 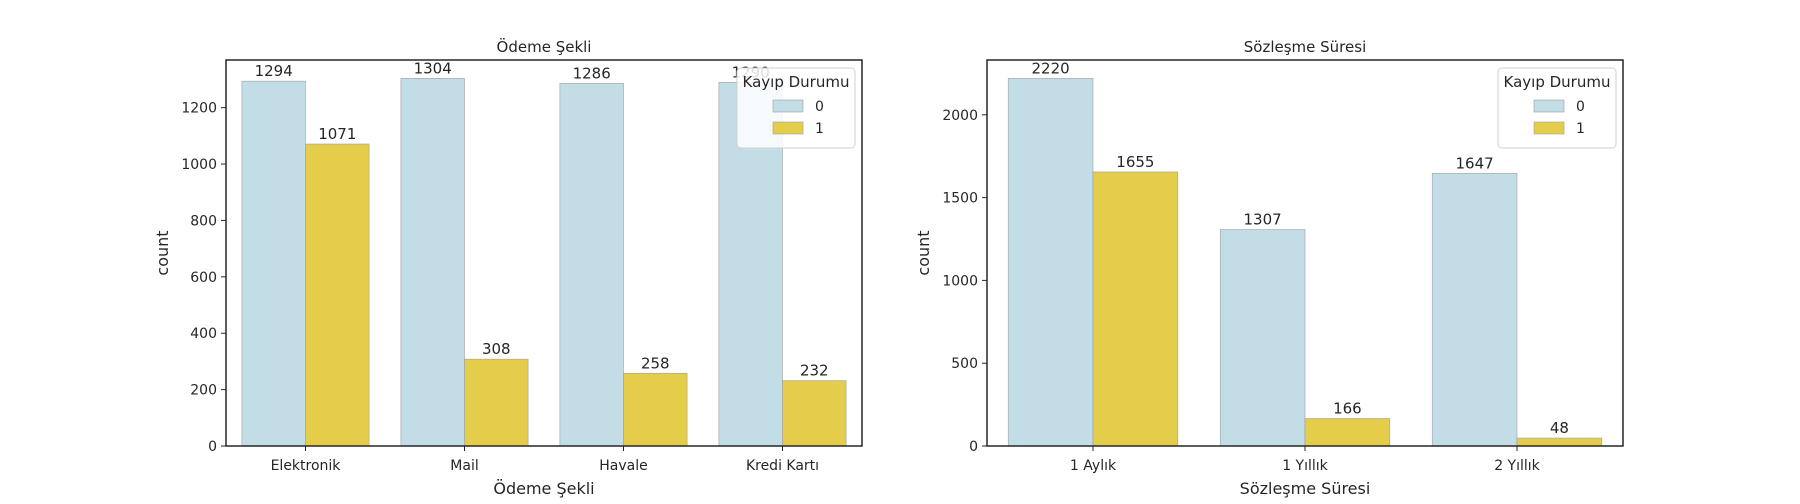 What do you see at coordinates (1347, 409) in the screenshot?
I see `bar-value-label: 166` at bounding box center [1347, 409].